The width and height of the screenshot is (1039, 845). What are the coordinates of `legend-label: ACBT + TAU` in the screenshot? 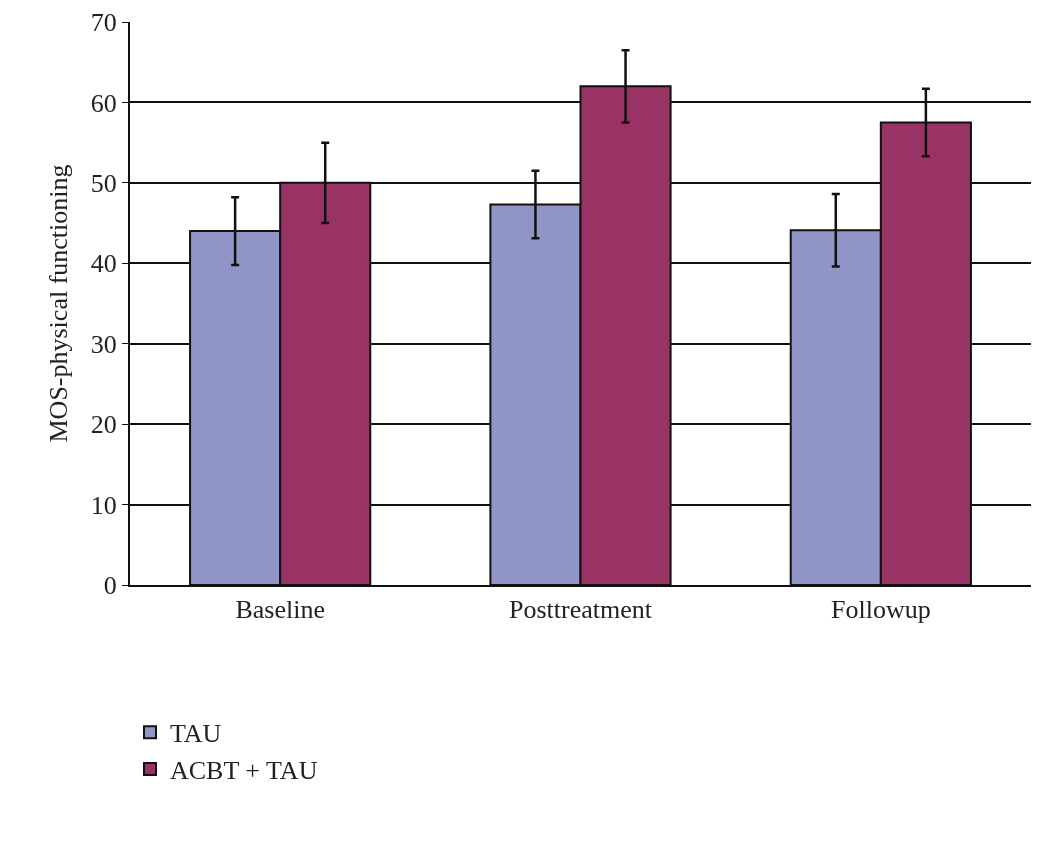 It's located at (244, 771).